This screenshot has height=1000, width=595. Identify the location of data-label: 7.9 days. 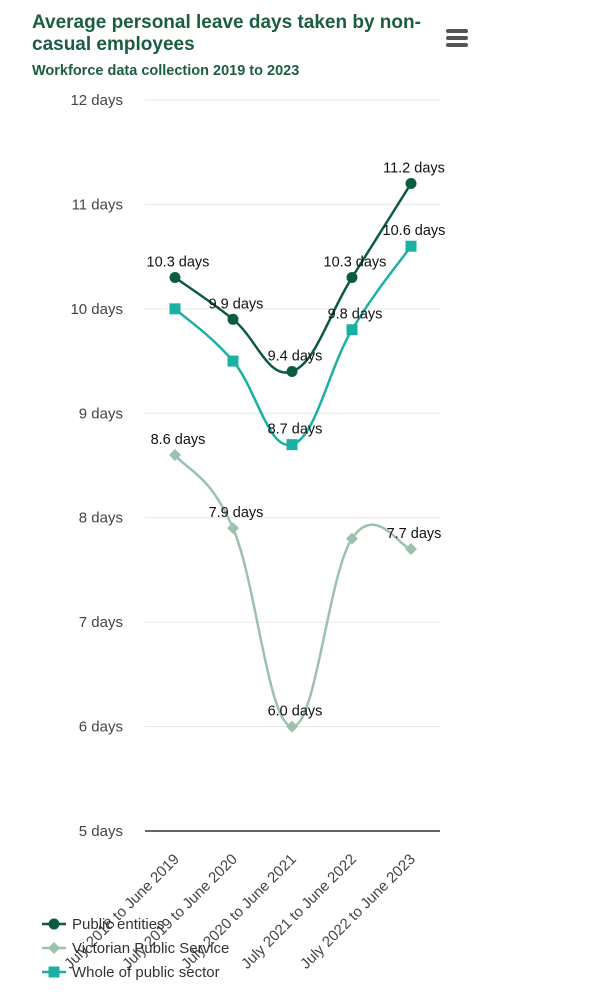
(236, 513).